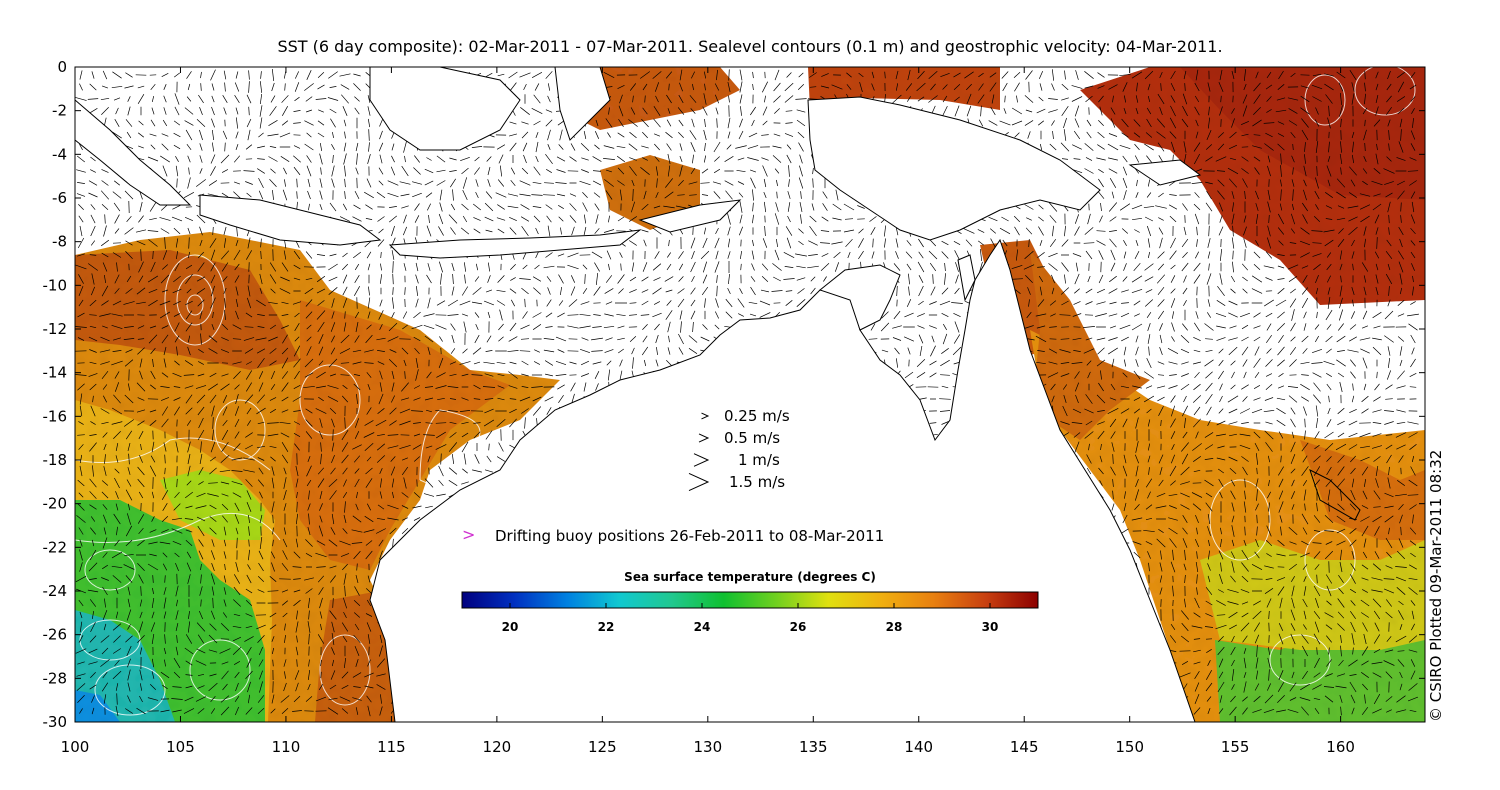 The height and width of the screenshot is (790, 1500). Describe the element at coordinates (55, 635) in the screenshot. I see `y-tick-label: -26` at that location.